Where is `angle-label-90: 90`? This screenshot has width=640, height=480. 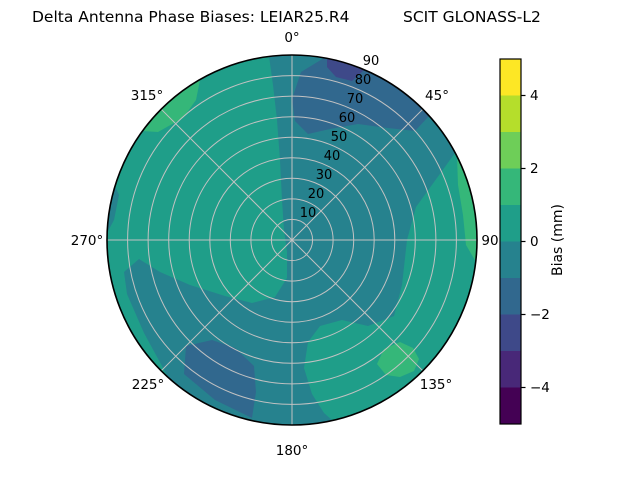
angle-label-90: 90 is located at coordinates (489, 241).